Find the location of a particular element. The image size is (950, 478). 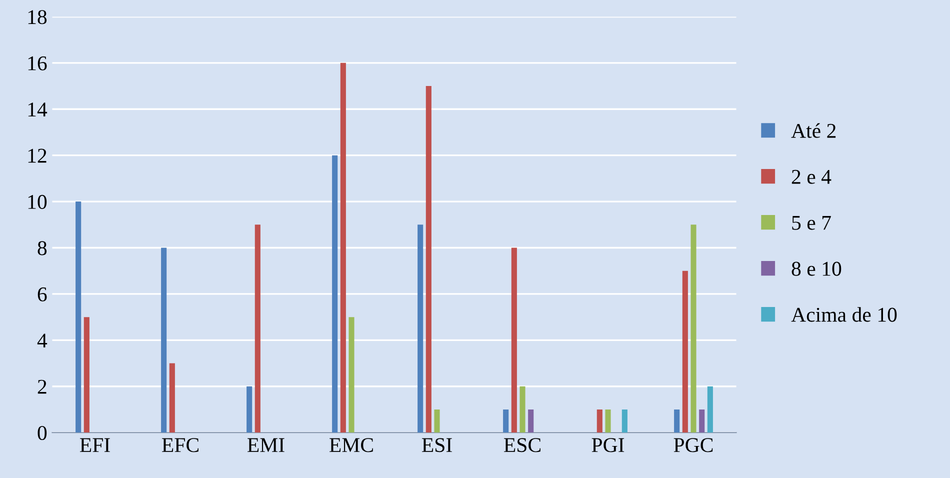

y-tick-label: 4 is located at coordinates (42, 341).